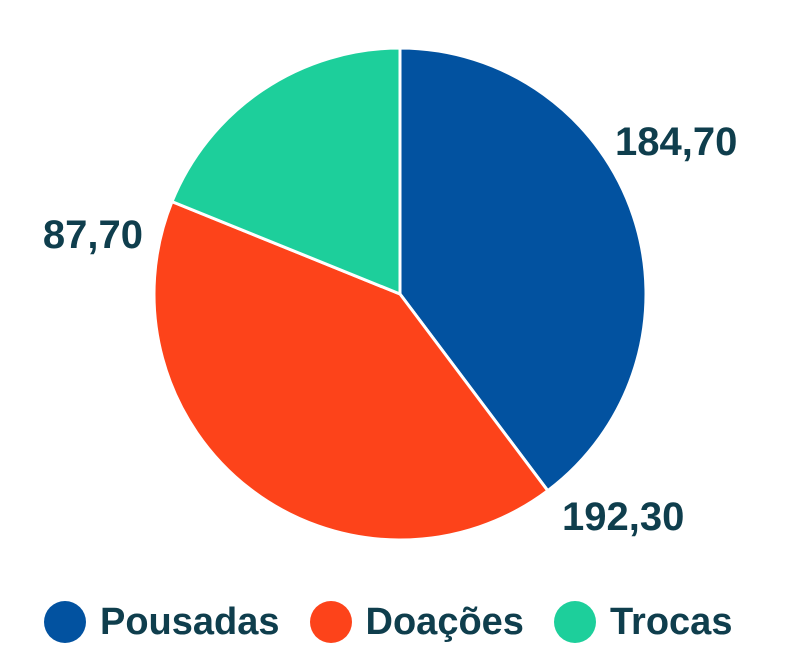 The image size is (800, 667). I want to click on legend-swatch-doacoes, so click(330, 622).